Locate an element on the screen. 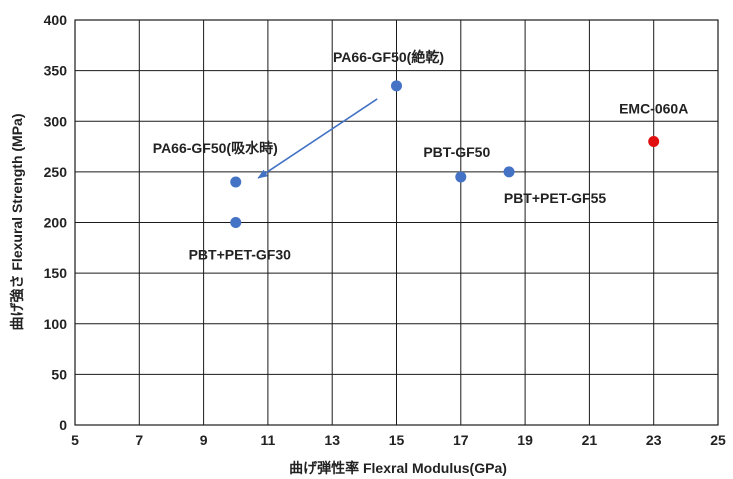  point-label-0: PA66-GF50(絶乾) is located at coordinates (388, 57).